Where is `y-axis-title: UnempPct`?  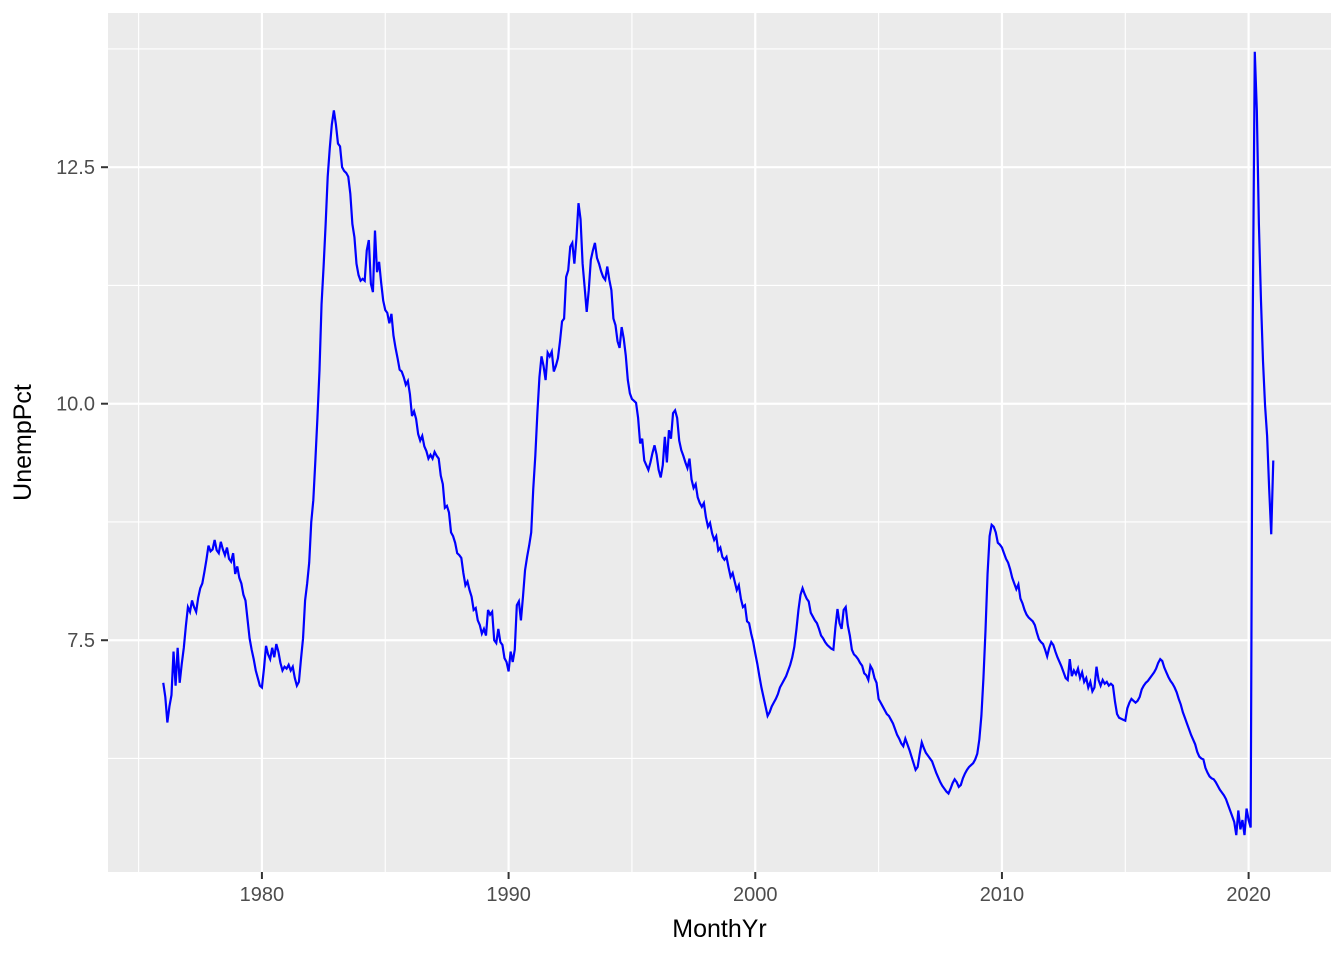
y-axis-title: UnempPct is located at coordinates (23, 442).